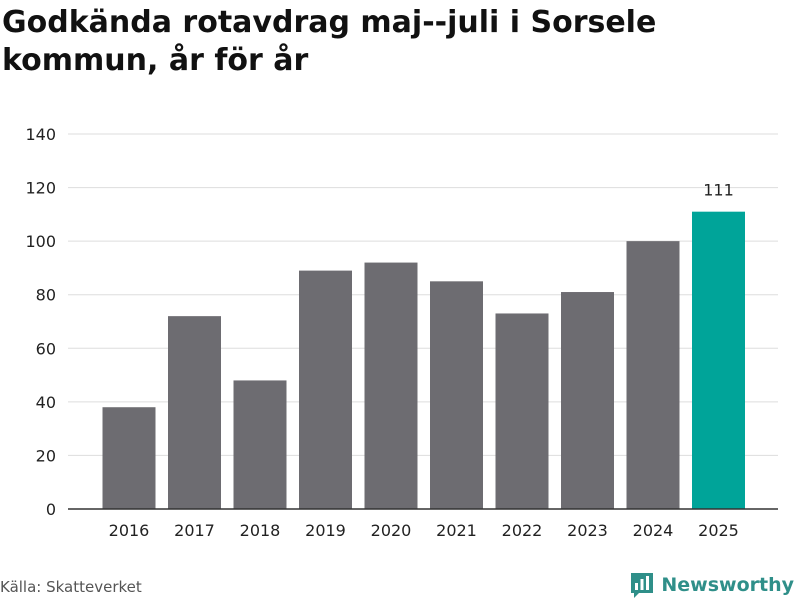 The image size is (800, 600). Describe the element at coordinates (325, 530) in the screenshot. I see `x-tick-label: 2019` at that location.